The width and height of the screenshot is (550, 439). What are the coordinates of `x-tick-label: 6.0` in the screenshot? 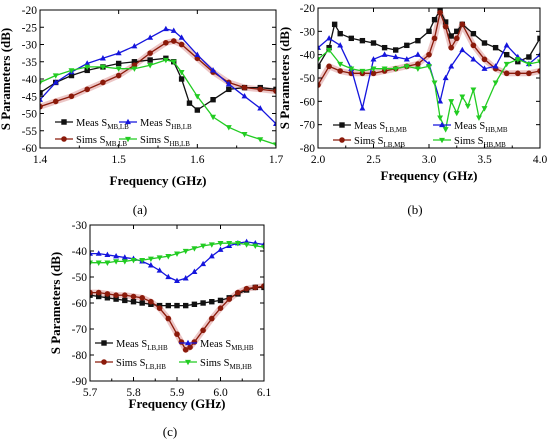 It's located at (220, 393).